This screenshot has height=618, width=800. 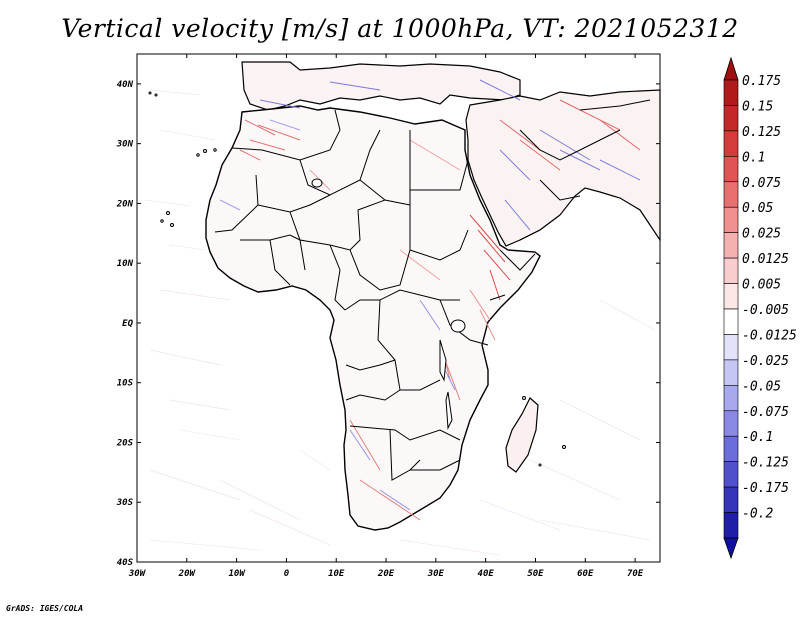 I want to click on colorbar-label: -0.175, so click(x=765, y=488).